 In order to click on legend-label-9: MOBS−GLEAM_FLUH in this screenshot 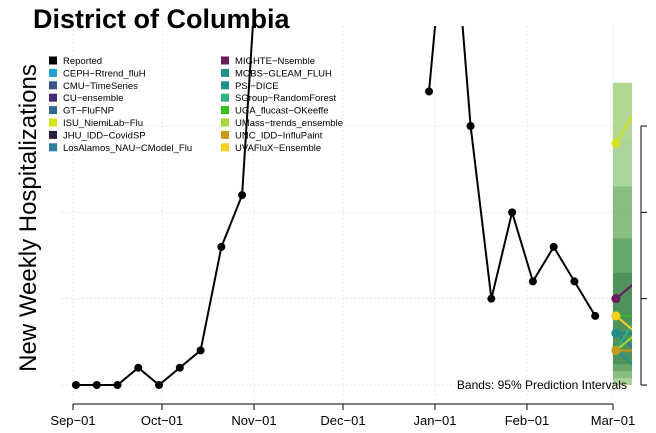, I will do `click(283, 73)`.